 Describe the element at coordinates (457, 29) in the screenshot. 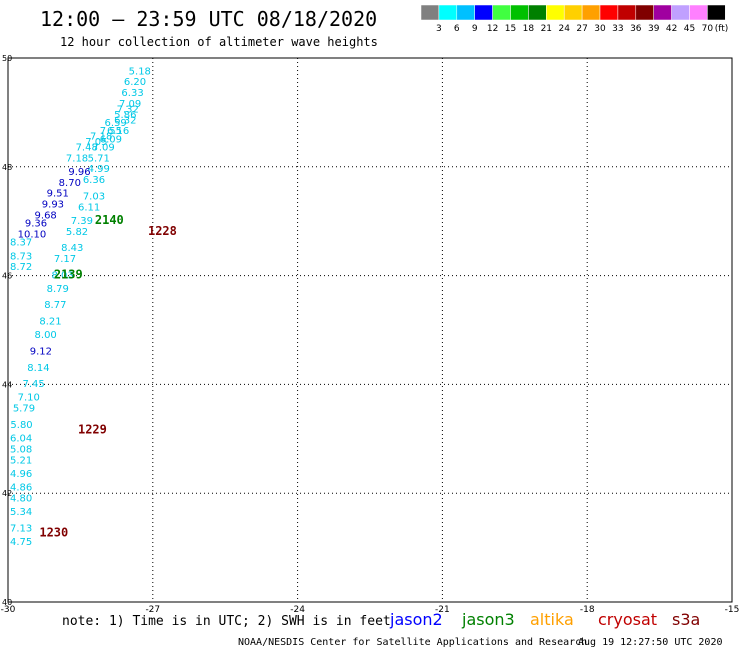

I see `scale-label: 6` at that location.